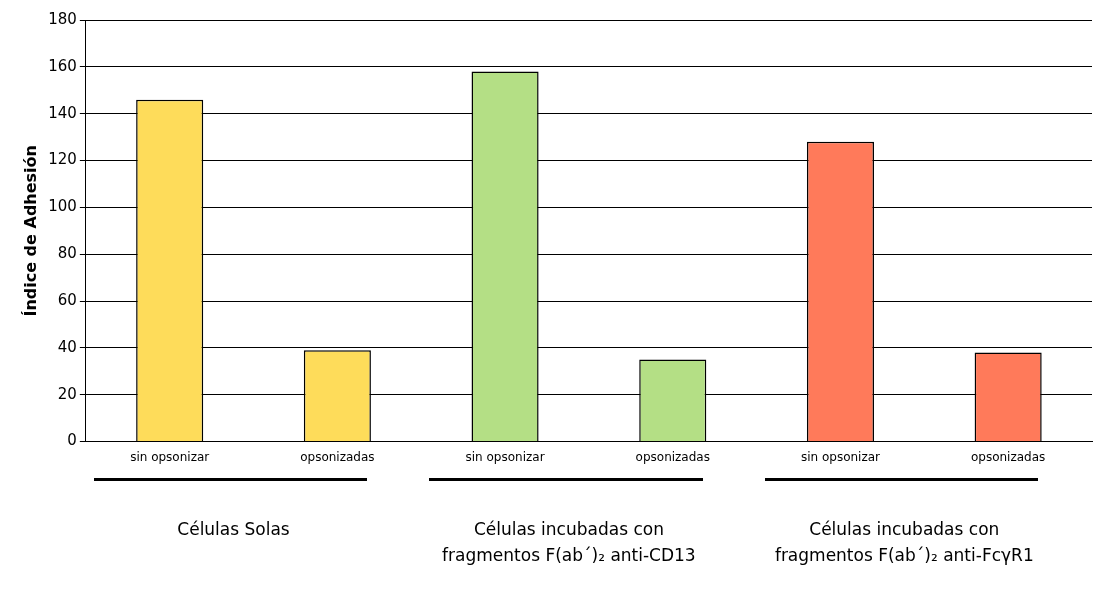 The image size is (1115, 599). I want to click on y-tick-label: 20, so click(67, 393).